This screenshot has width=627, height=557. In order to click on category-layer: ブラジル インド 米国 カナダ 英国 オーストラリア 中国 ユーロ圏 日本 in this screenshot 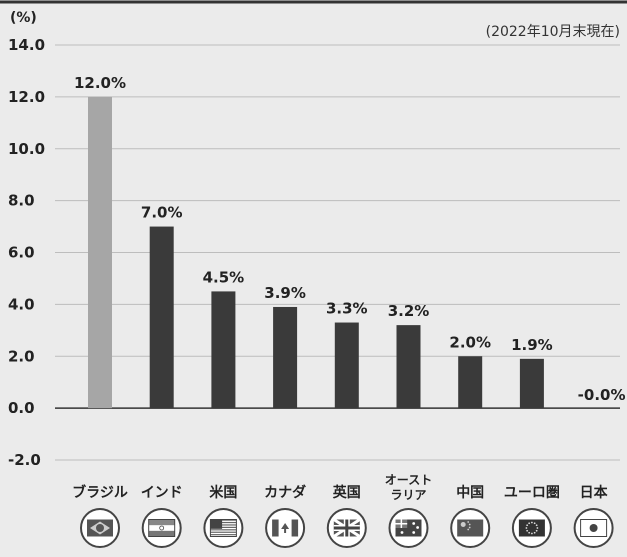, I will do `click(340, 487)`.